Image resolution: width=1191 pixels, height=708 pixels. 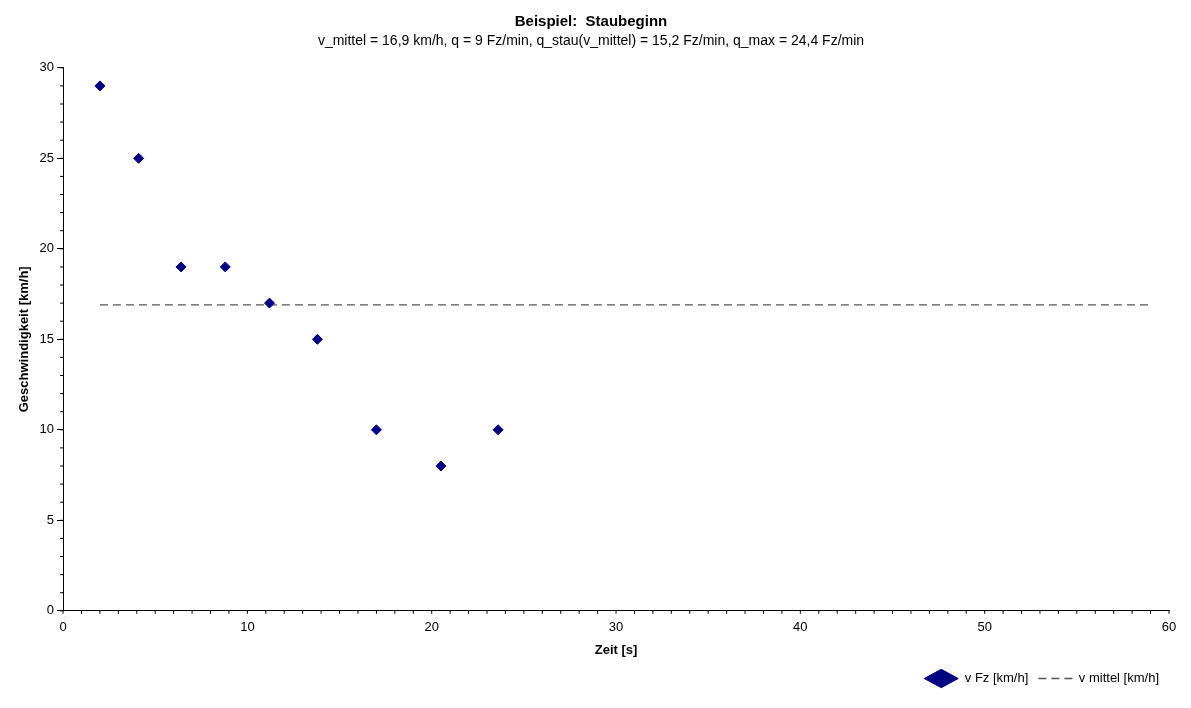 What do you see at coordinates (591, 21) in the screenshot?
I see `chart-title: Beispiel: Staubeginn` at bounding box center [591, 21].